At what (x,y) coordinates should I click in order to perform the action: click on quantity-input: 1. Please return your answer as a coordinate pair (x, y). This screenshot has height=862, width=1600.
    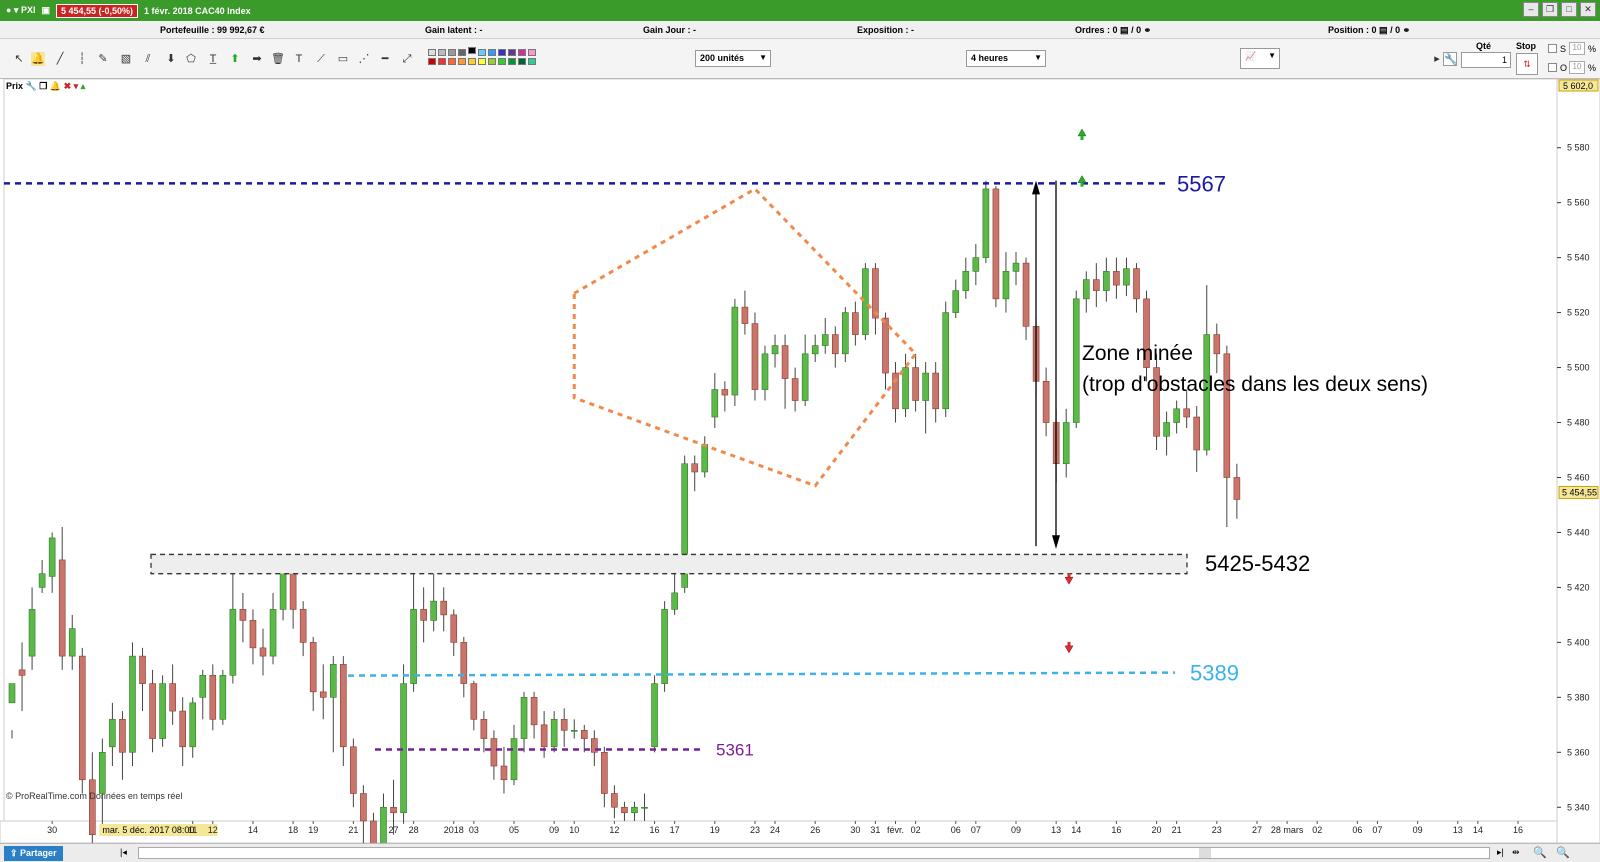
    Looking at the image, I should click on (1486, 60).